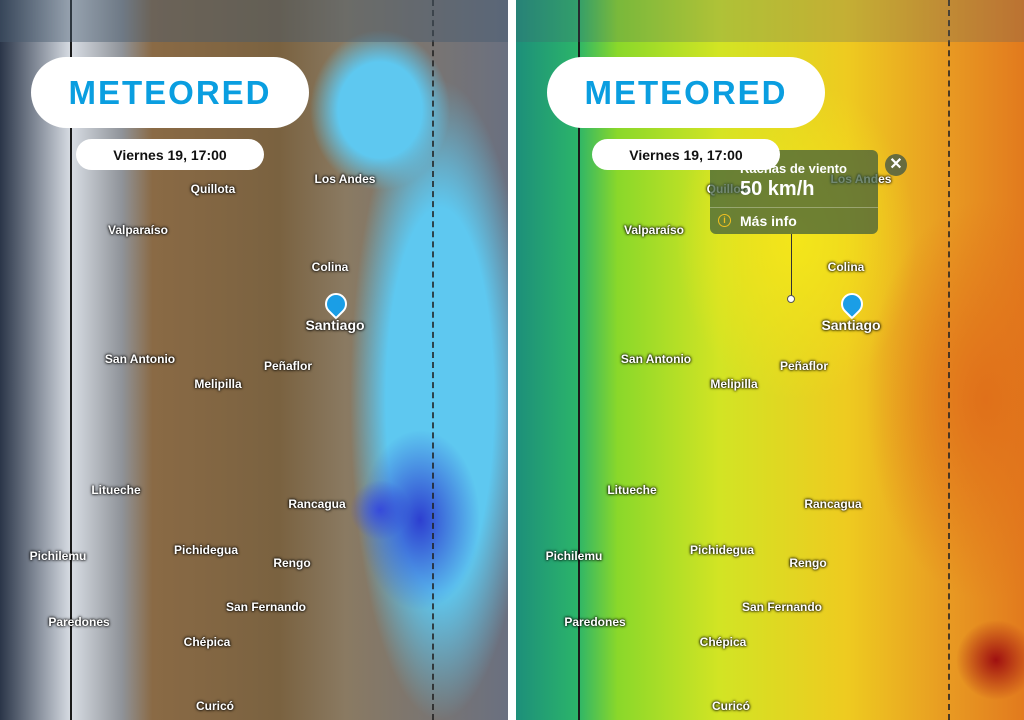 The image size is (1024, 720). I want to click on info-icon: i, so click(724, 220).